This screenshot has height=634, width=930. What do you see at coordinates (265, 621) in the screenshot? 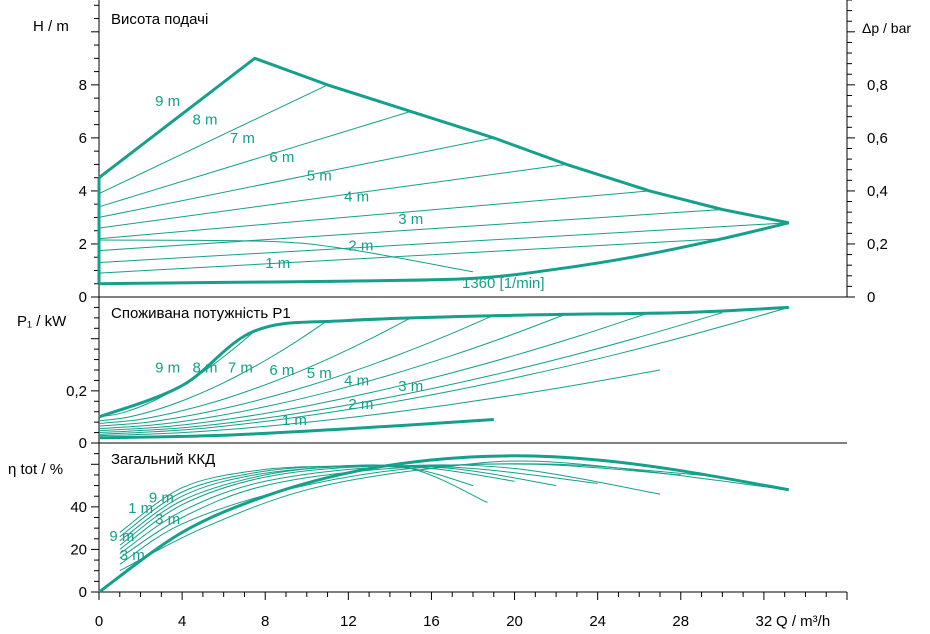
I see `x-tick-label: 8` at bounding box center [265, 621].